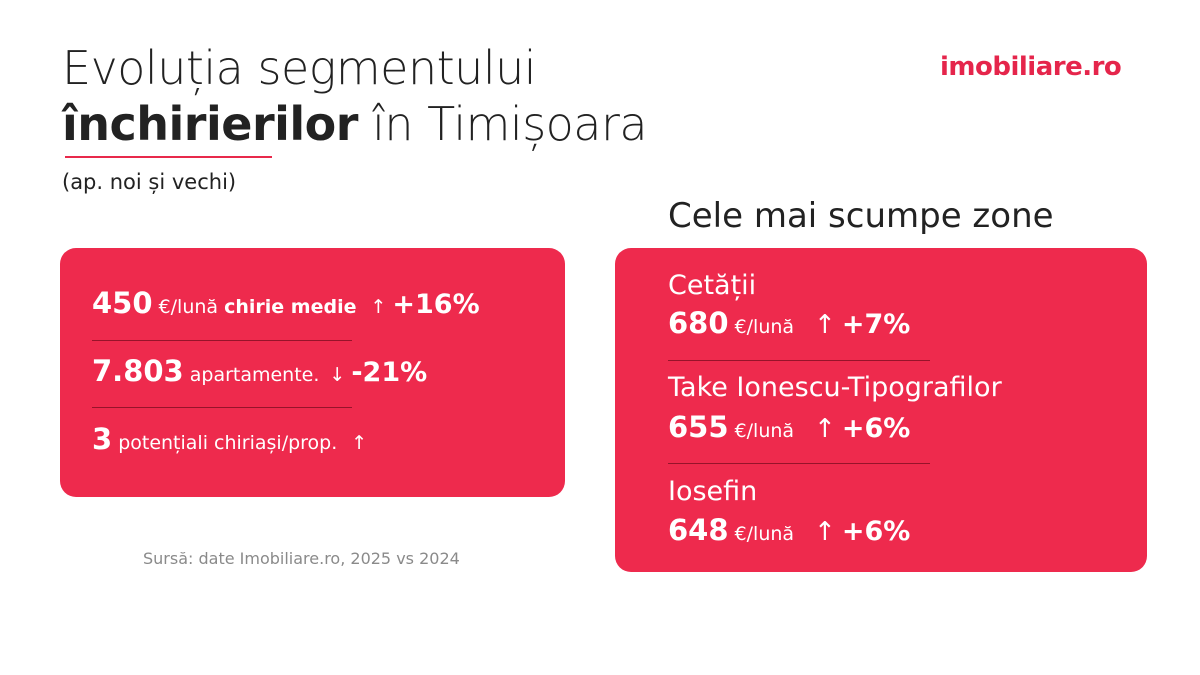 This screenshot has height=675, width=1200. Describe the element at coordinates (712, 285) in the screenshot. I see `zone-name: Cetății` at that location.